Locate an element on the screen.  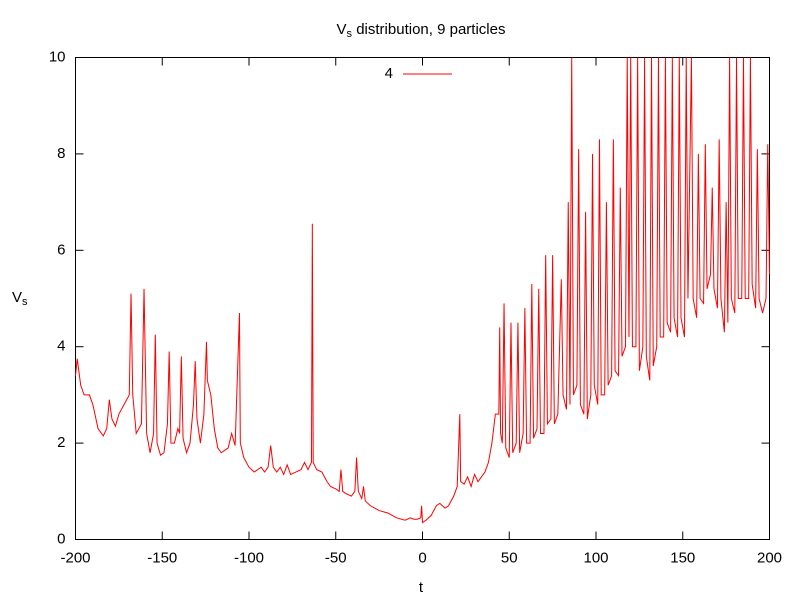
y-tick-label: 0 is located at coordinates (61, 538).